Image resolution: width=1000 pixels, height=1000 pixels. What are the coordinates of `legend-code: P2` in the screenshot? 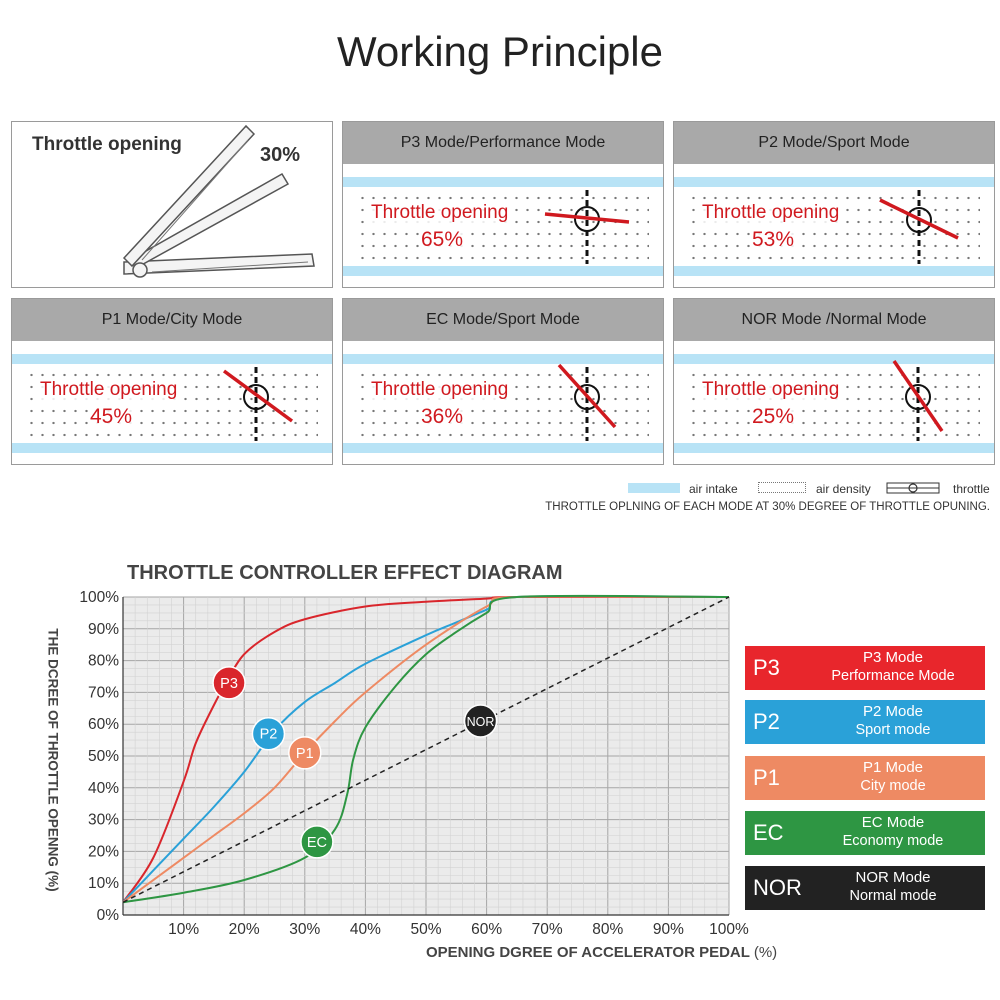 It's located at (766, 721).